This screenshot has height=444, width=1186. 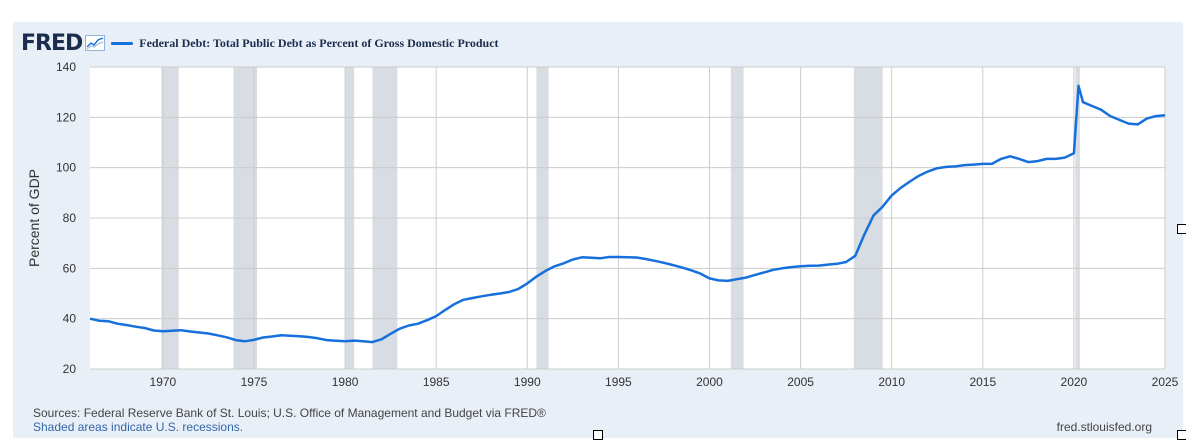 What do you see at coordinates (800, 382) in the screenshot?
I see `x-tick-label-2005: 2005` at bounding box center [800, 382].